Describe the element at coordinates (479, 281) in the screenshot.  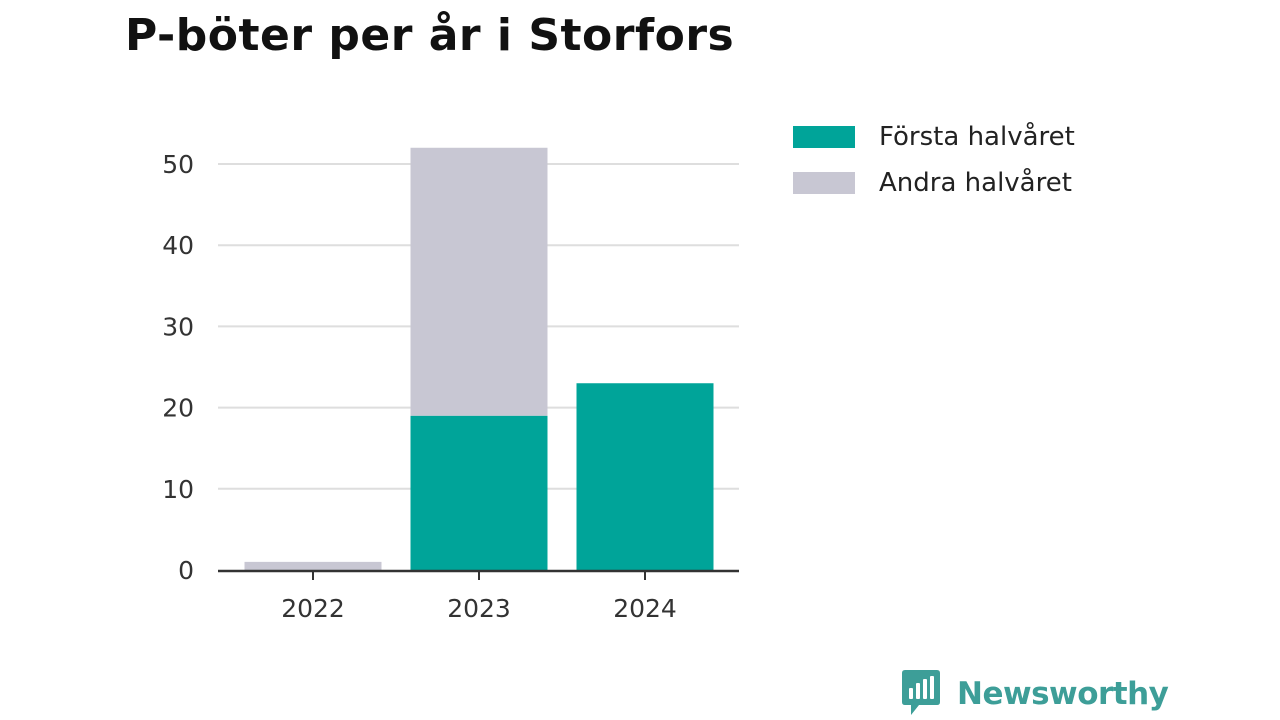
I see `bar-second-half-2023` at that location.